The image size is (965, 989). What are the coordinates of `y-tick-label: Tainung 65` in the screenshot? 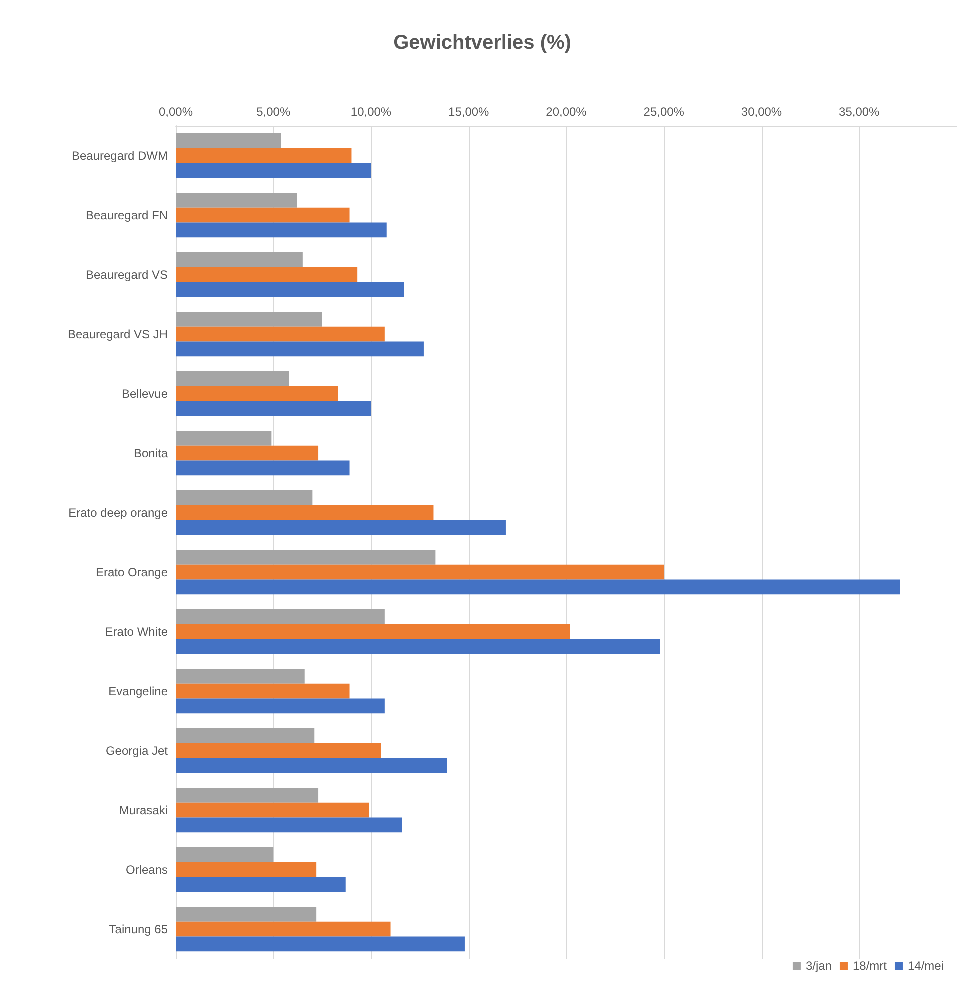 It's located at (138, 929).